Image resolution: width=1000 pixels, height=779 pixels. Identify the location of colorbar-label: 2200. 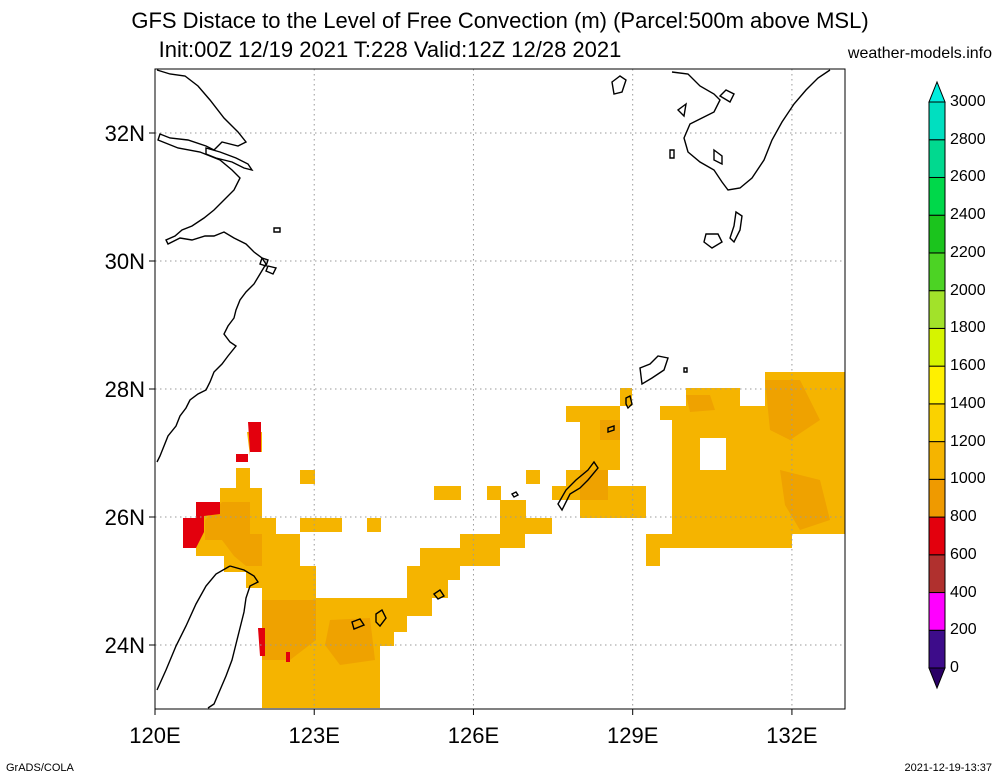
(968, 252).